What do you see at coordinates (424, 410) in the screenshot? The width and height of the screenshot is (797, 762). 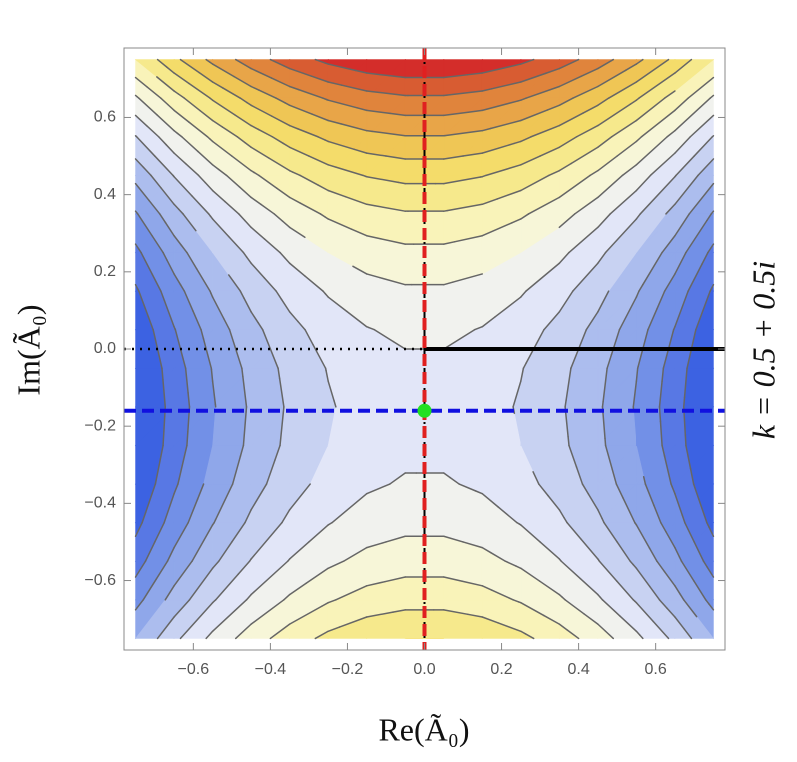 I see `point` at bounding box center [424, 410].